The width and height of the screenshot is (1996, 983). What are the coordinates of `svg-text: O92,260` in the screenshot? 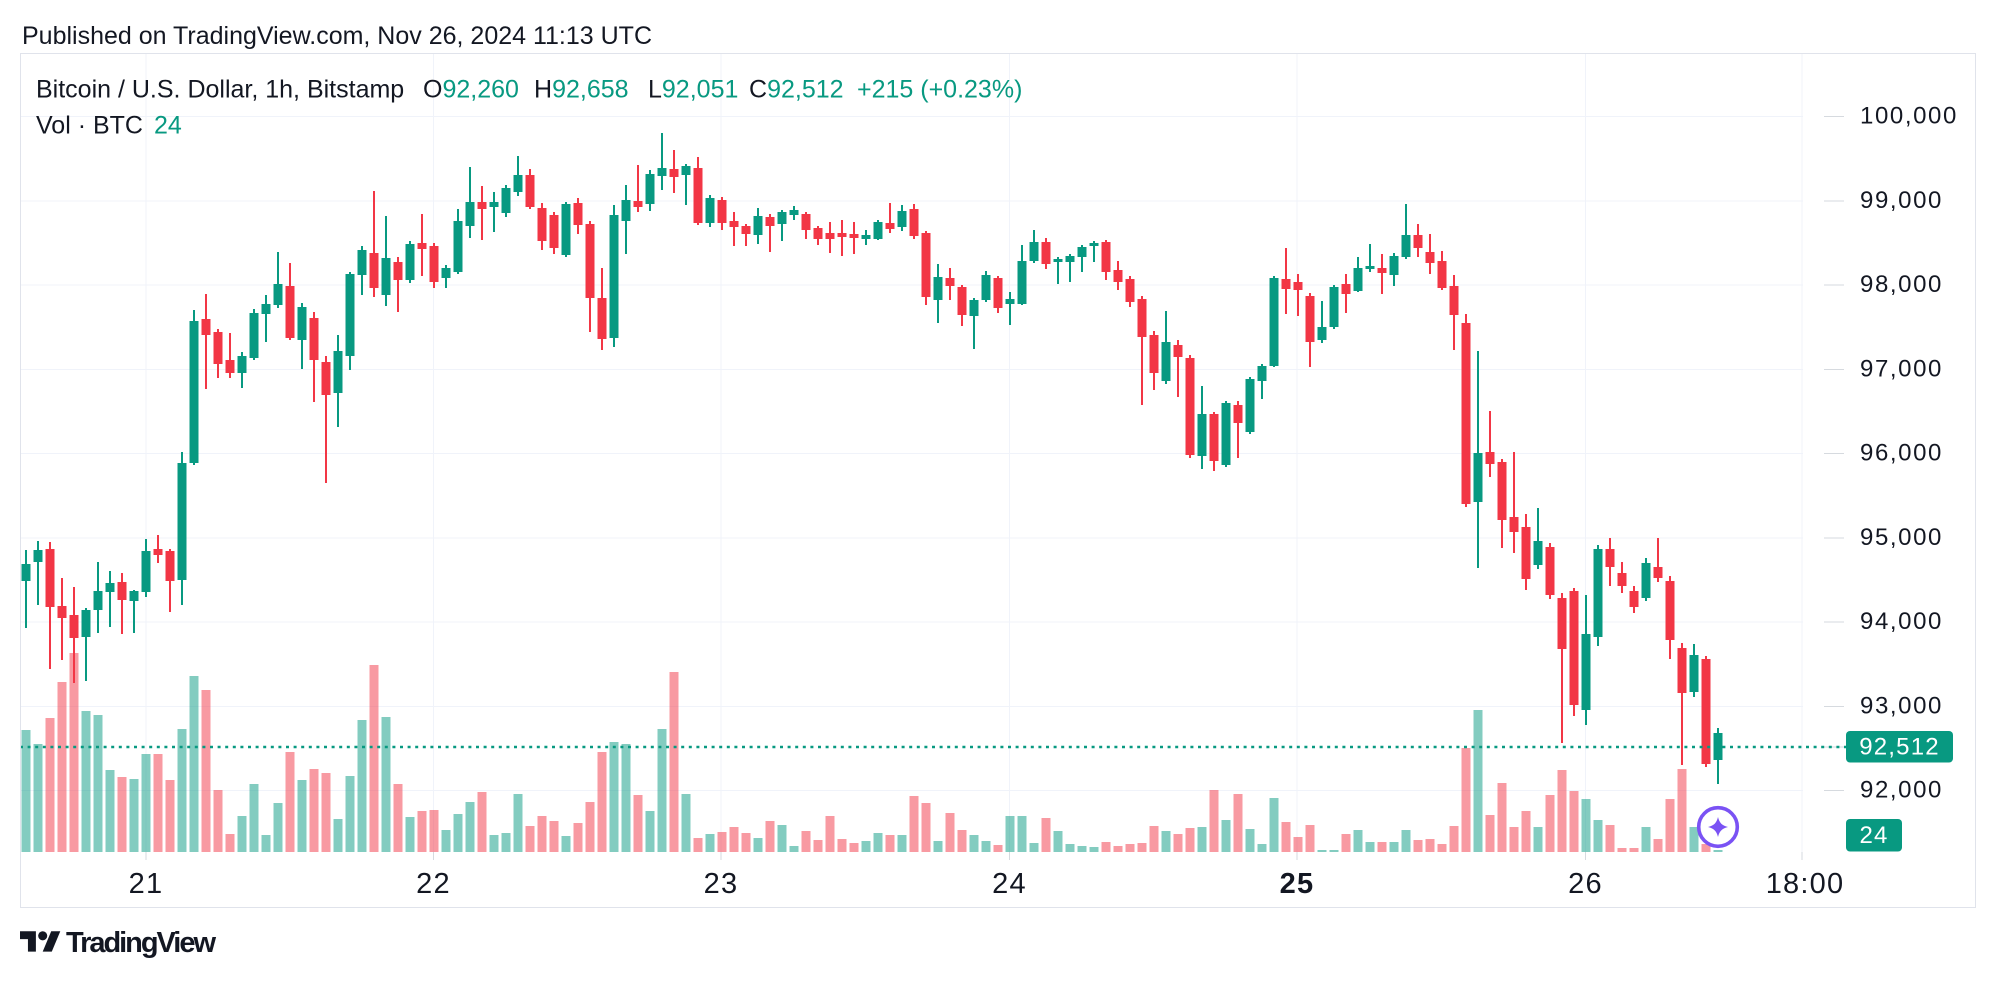 It's located at (471, 90).